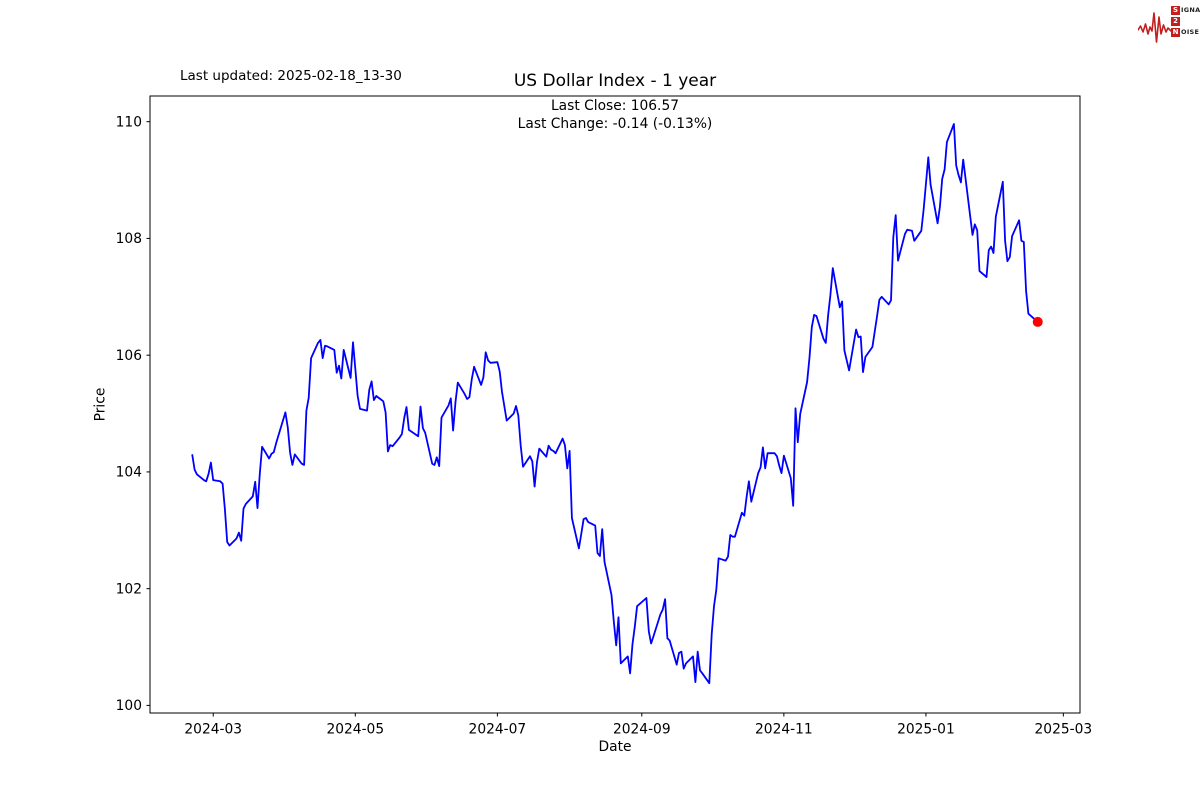 The height and width of the screenshot is (800, 1200). What do you see at coordinates (615, 747) in the screenshot?
I see `x-axis-label: Date` at bounding box center [615, 747].